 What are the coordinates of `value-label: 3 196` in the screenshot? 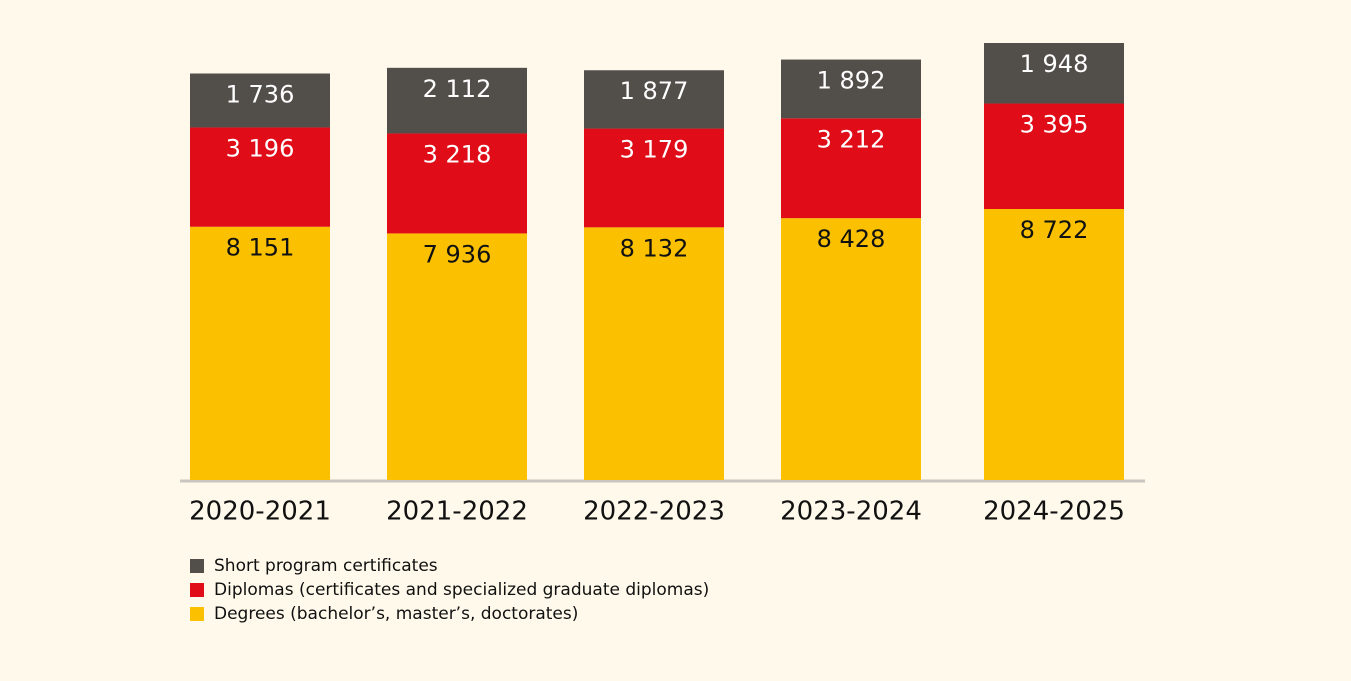 It's located at (260, 148).